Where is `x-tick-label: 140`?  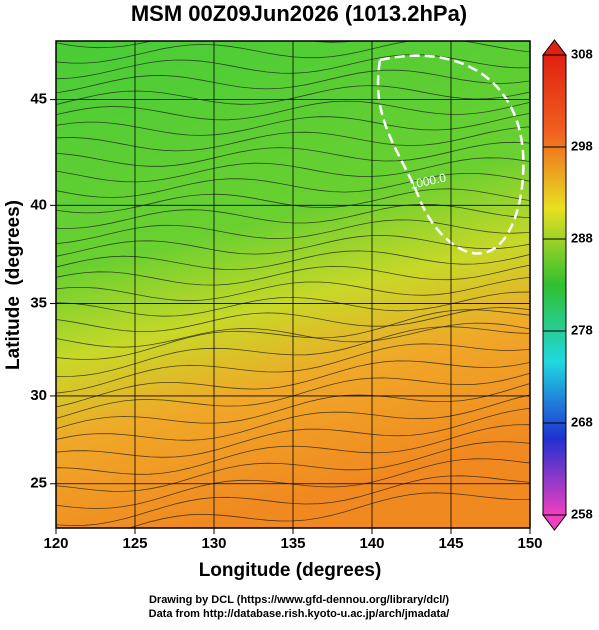 x-tick-label: 140 is located at coordinates (371, 543).